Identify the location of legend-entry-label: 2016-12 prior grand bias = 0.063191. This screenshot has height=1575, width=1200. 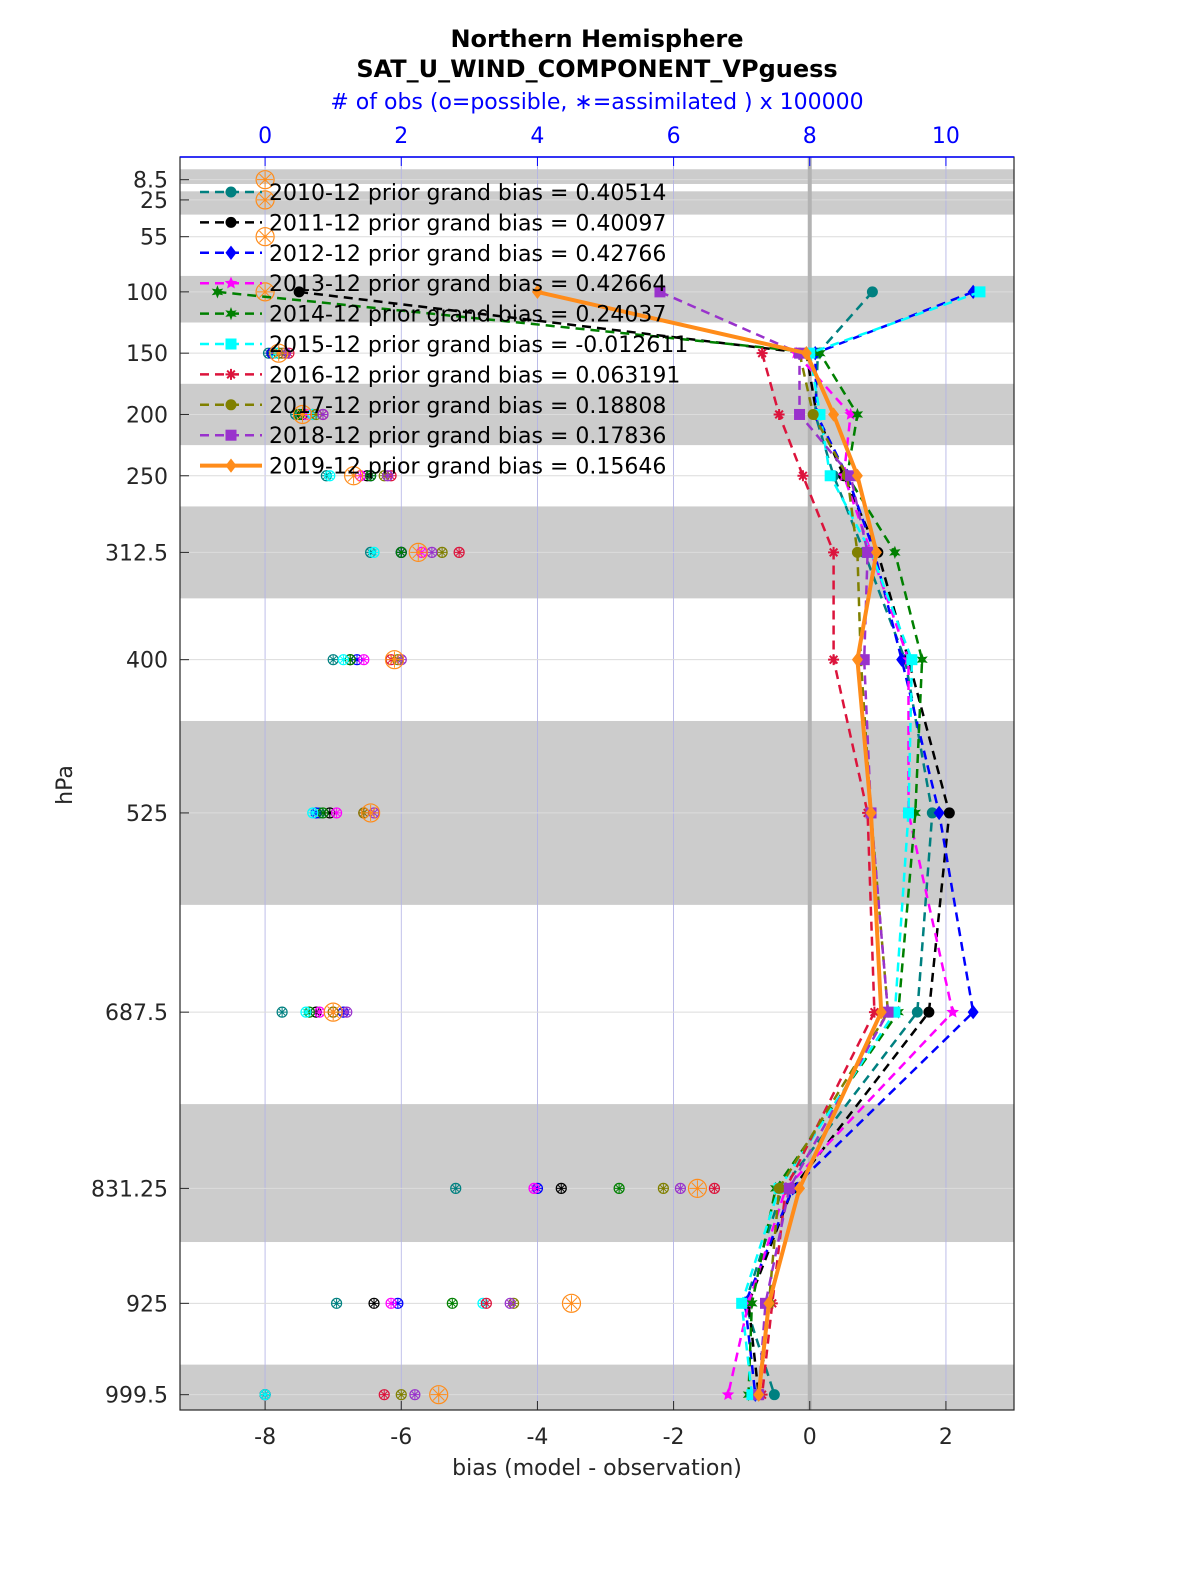
(474, 375).